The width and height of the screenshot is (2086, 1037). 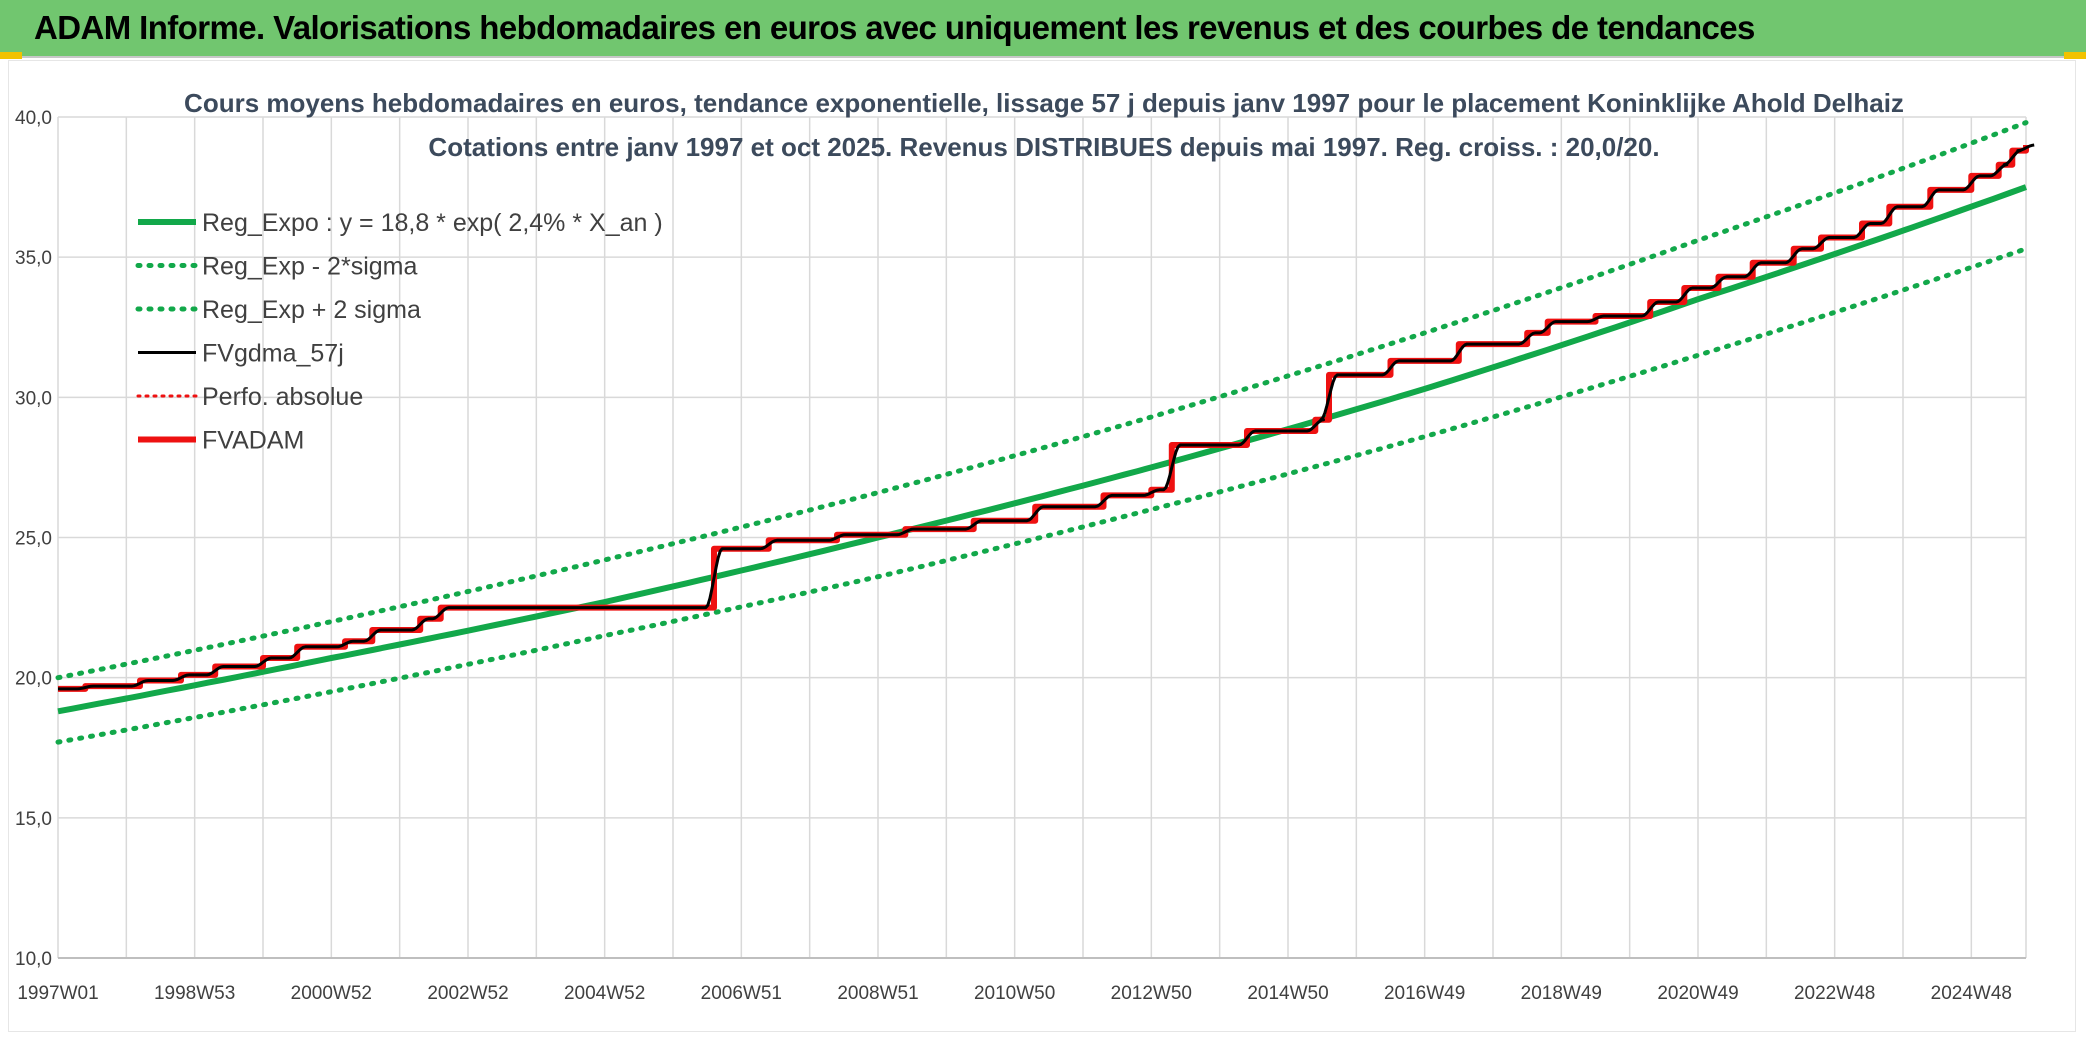 I want to click on legend-label: FVgdma_57j, so click(x=273, y=354).